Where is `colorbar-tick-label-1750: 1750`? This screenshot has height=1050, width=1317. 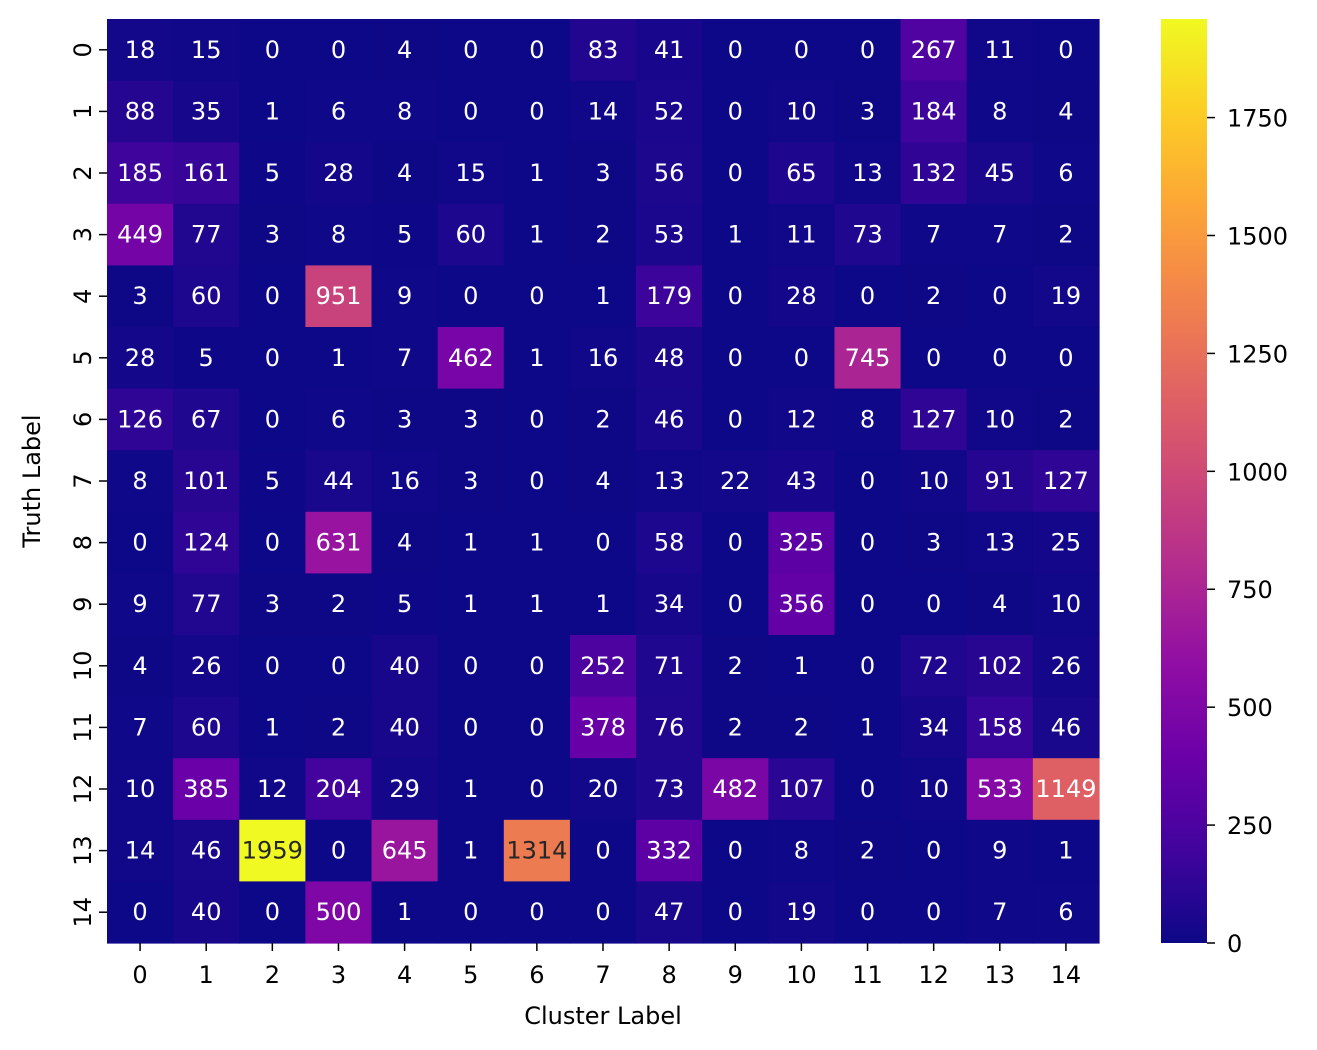
colorbar-tick-label-1750: 1750 is located at coordinates (1257, 119).